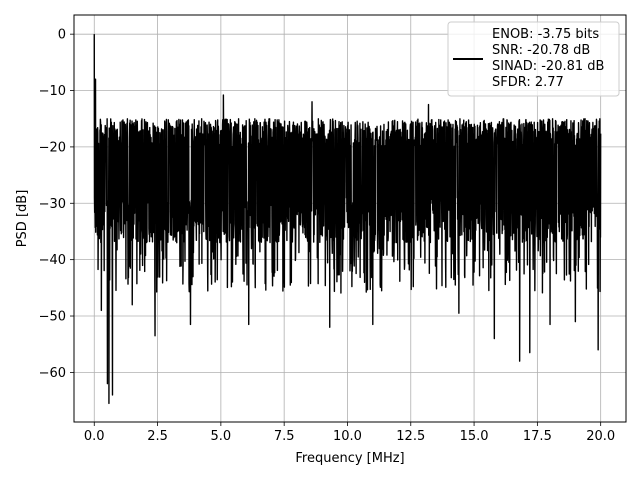 This screenshot has width=640, height=480. I want to click on x-tick-label: 12.5, so click(410, 436).